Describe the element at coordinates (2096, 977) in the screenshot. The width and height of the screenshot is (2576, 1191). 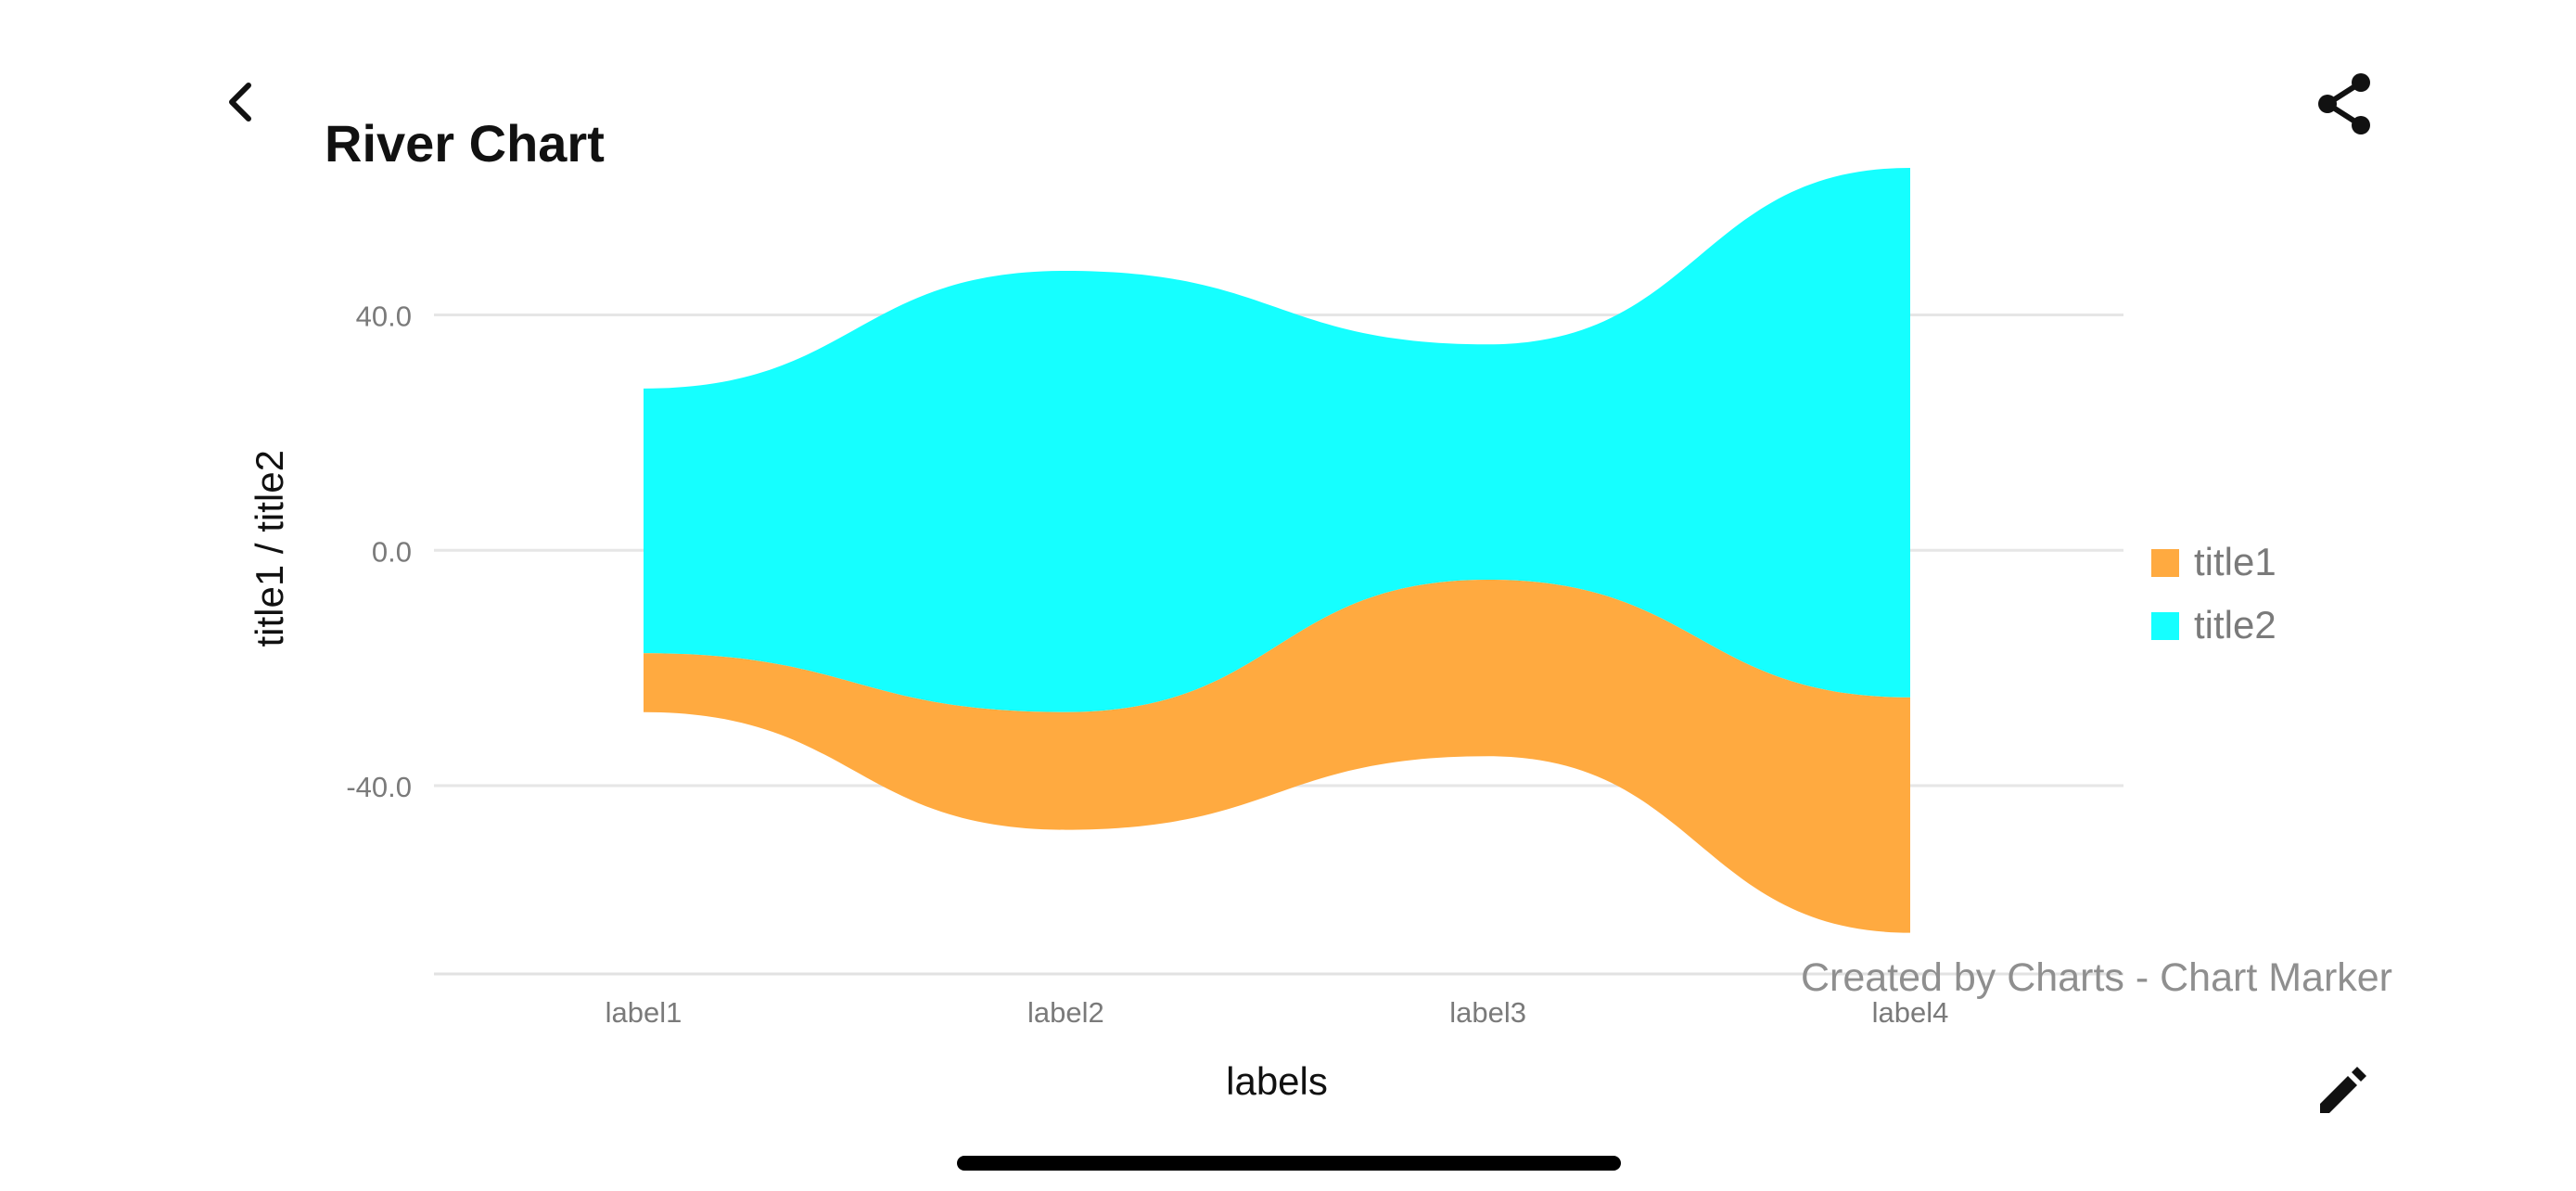
I see `watermark-text: Created by Charts - Chart Marker` at that location.